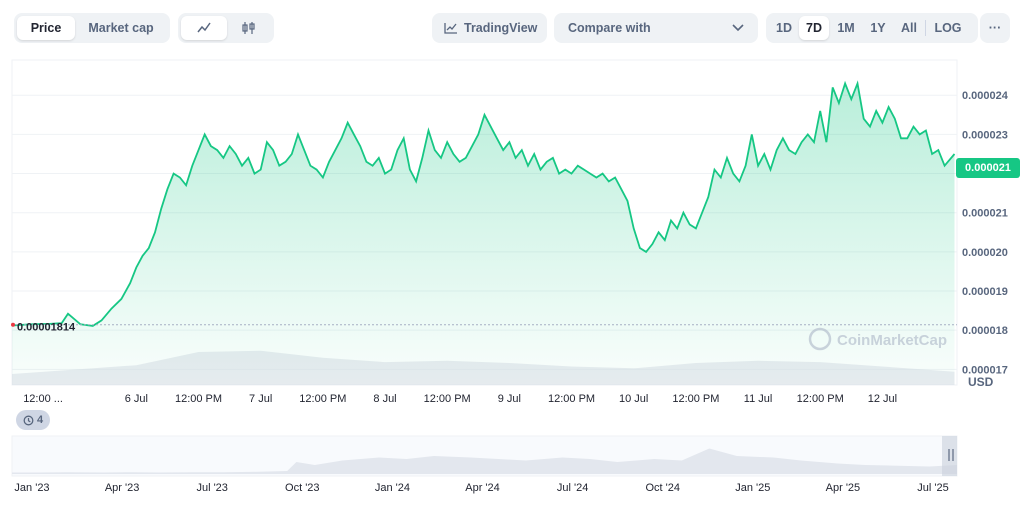  What do you see at coordinates (738, 28) in the screenshot?
I see `chevron-down-icon` at bounding box center [738, 28].